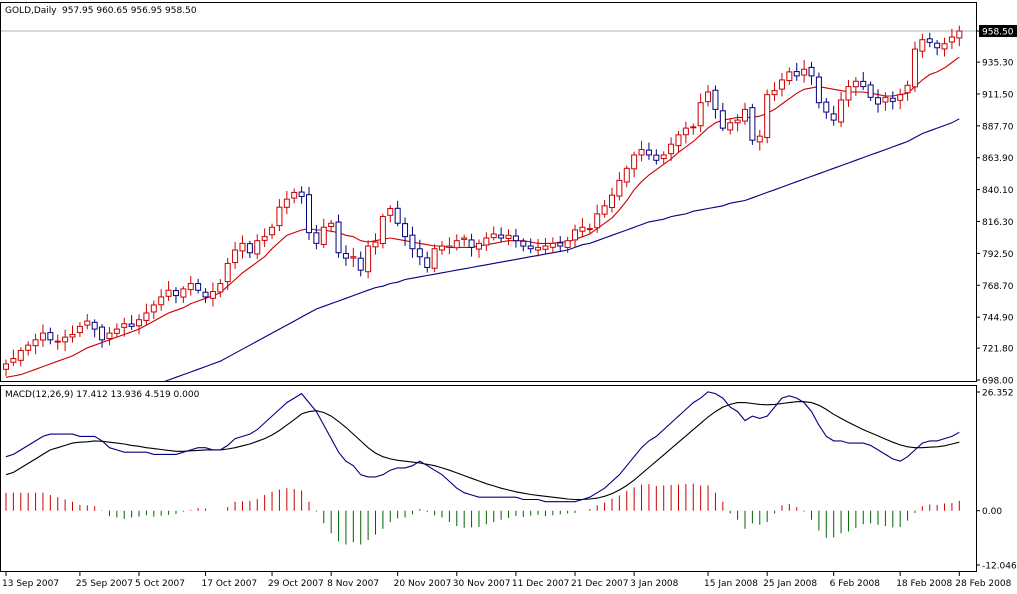  I want to click on time-tick-label: 29 Oct 2007, so click(296, 584).